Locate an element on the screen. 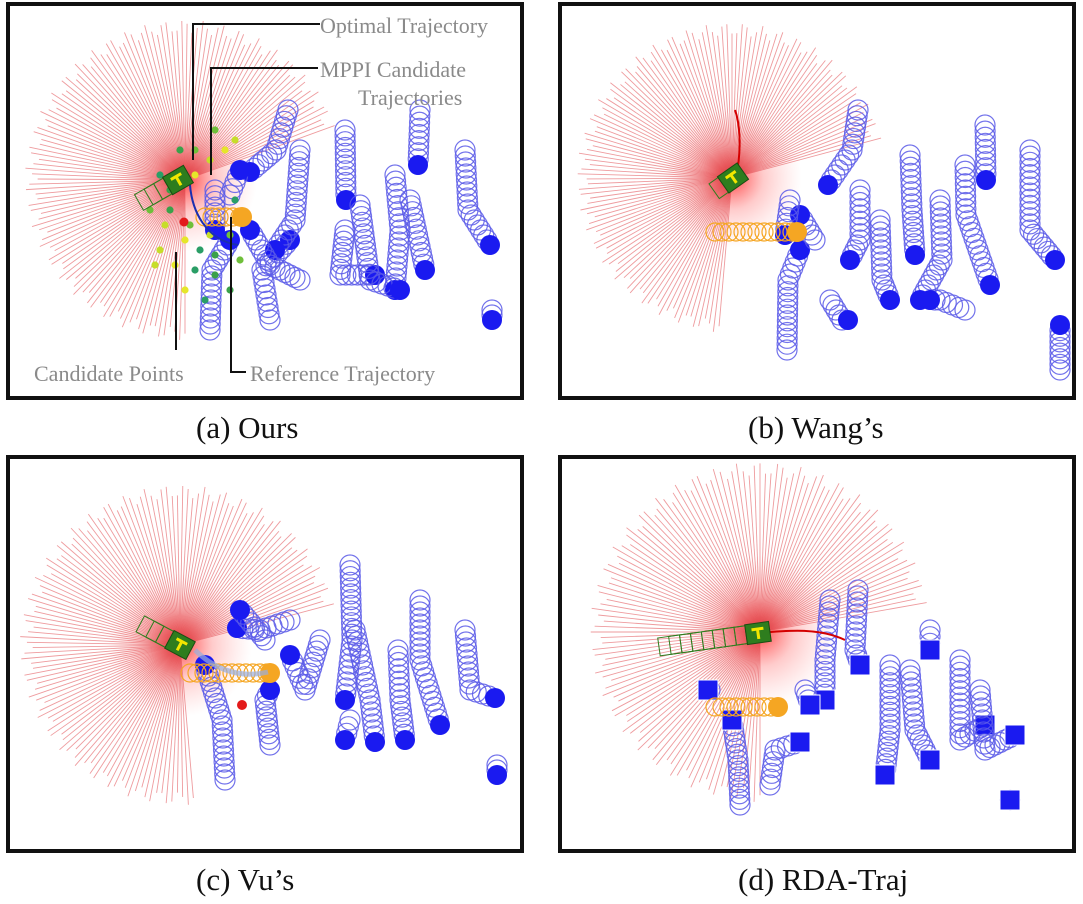 The image size is (1083, 904). goal-point-c is located at coordinates (242, 705).